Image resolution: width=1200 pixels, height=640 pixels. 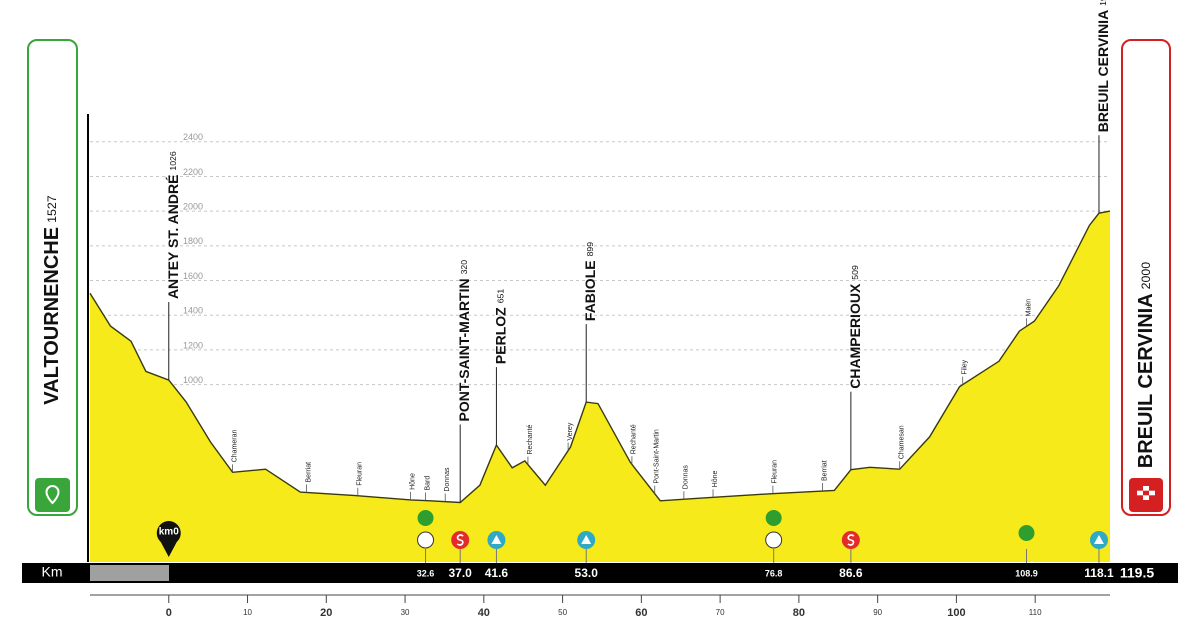 I want to click on vertical-label: BREUIL CERVINIA 1988, so click(x=1103, y=66).